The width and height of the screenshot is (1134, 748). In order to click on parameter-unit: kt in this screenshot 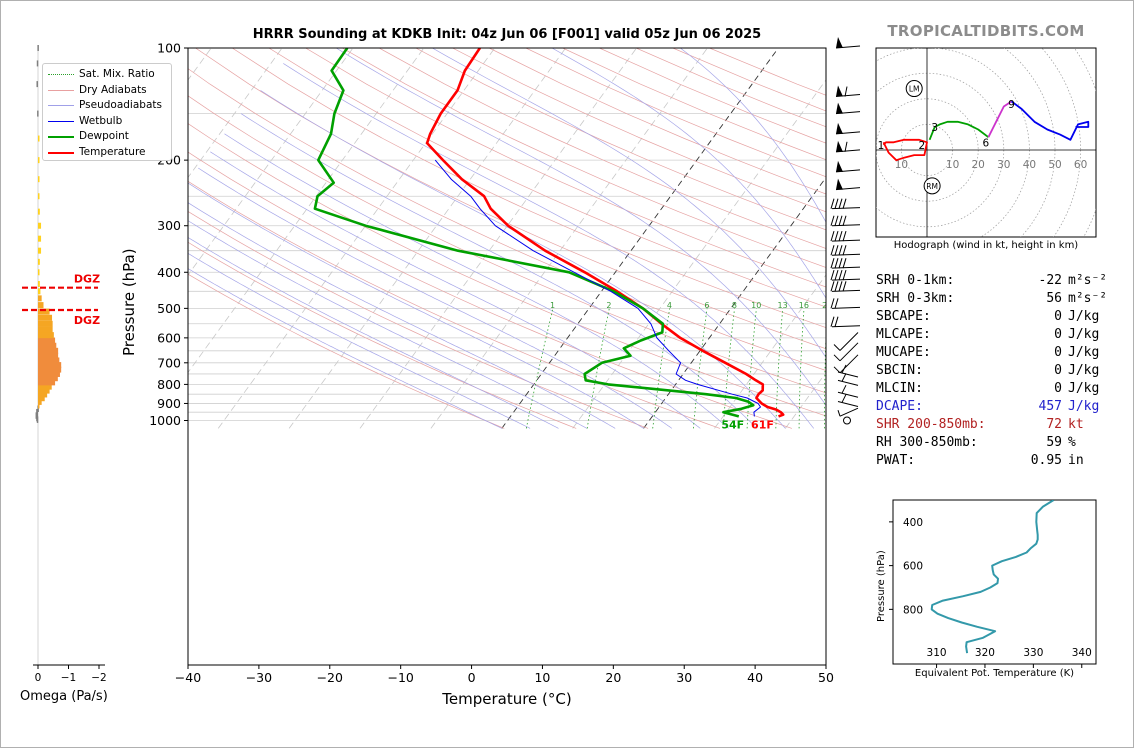, I will do `click(1076, 424)`.